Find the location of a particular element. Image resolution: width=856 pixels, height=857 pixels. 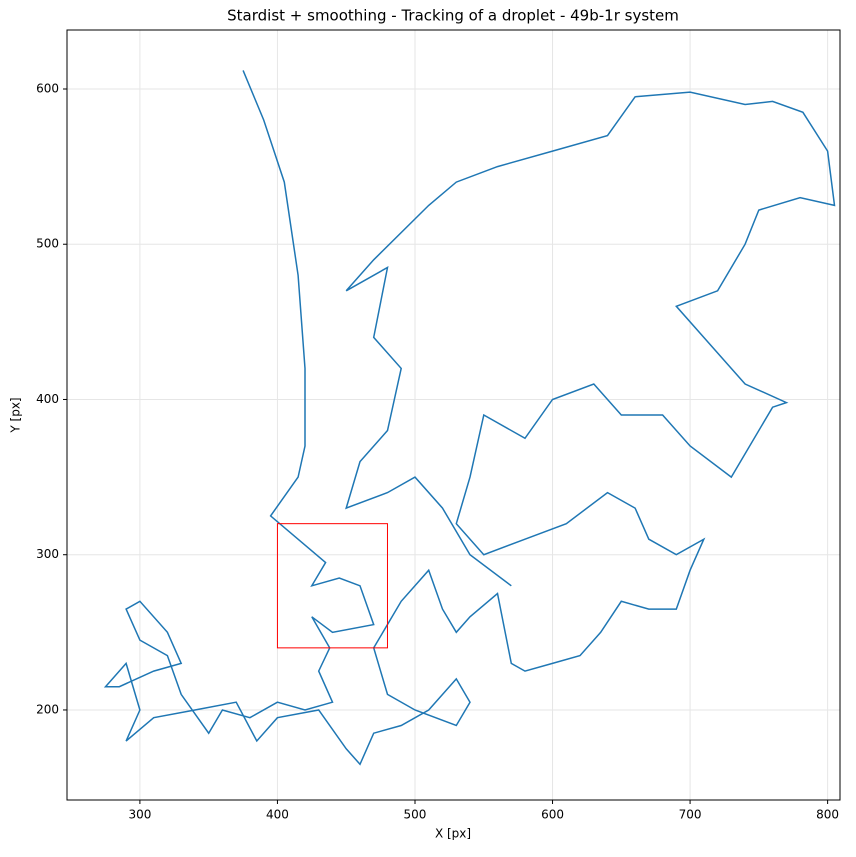

y-tick-label: 200 is located at coordinates (47, 709).